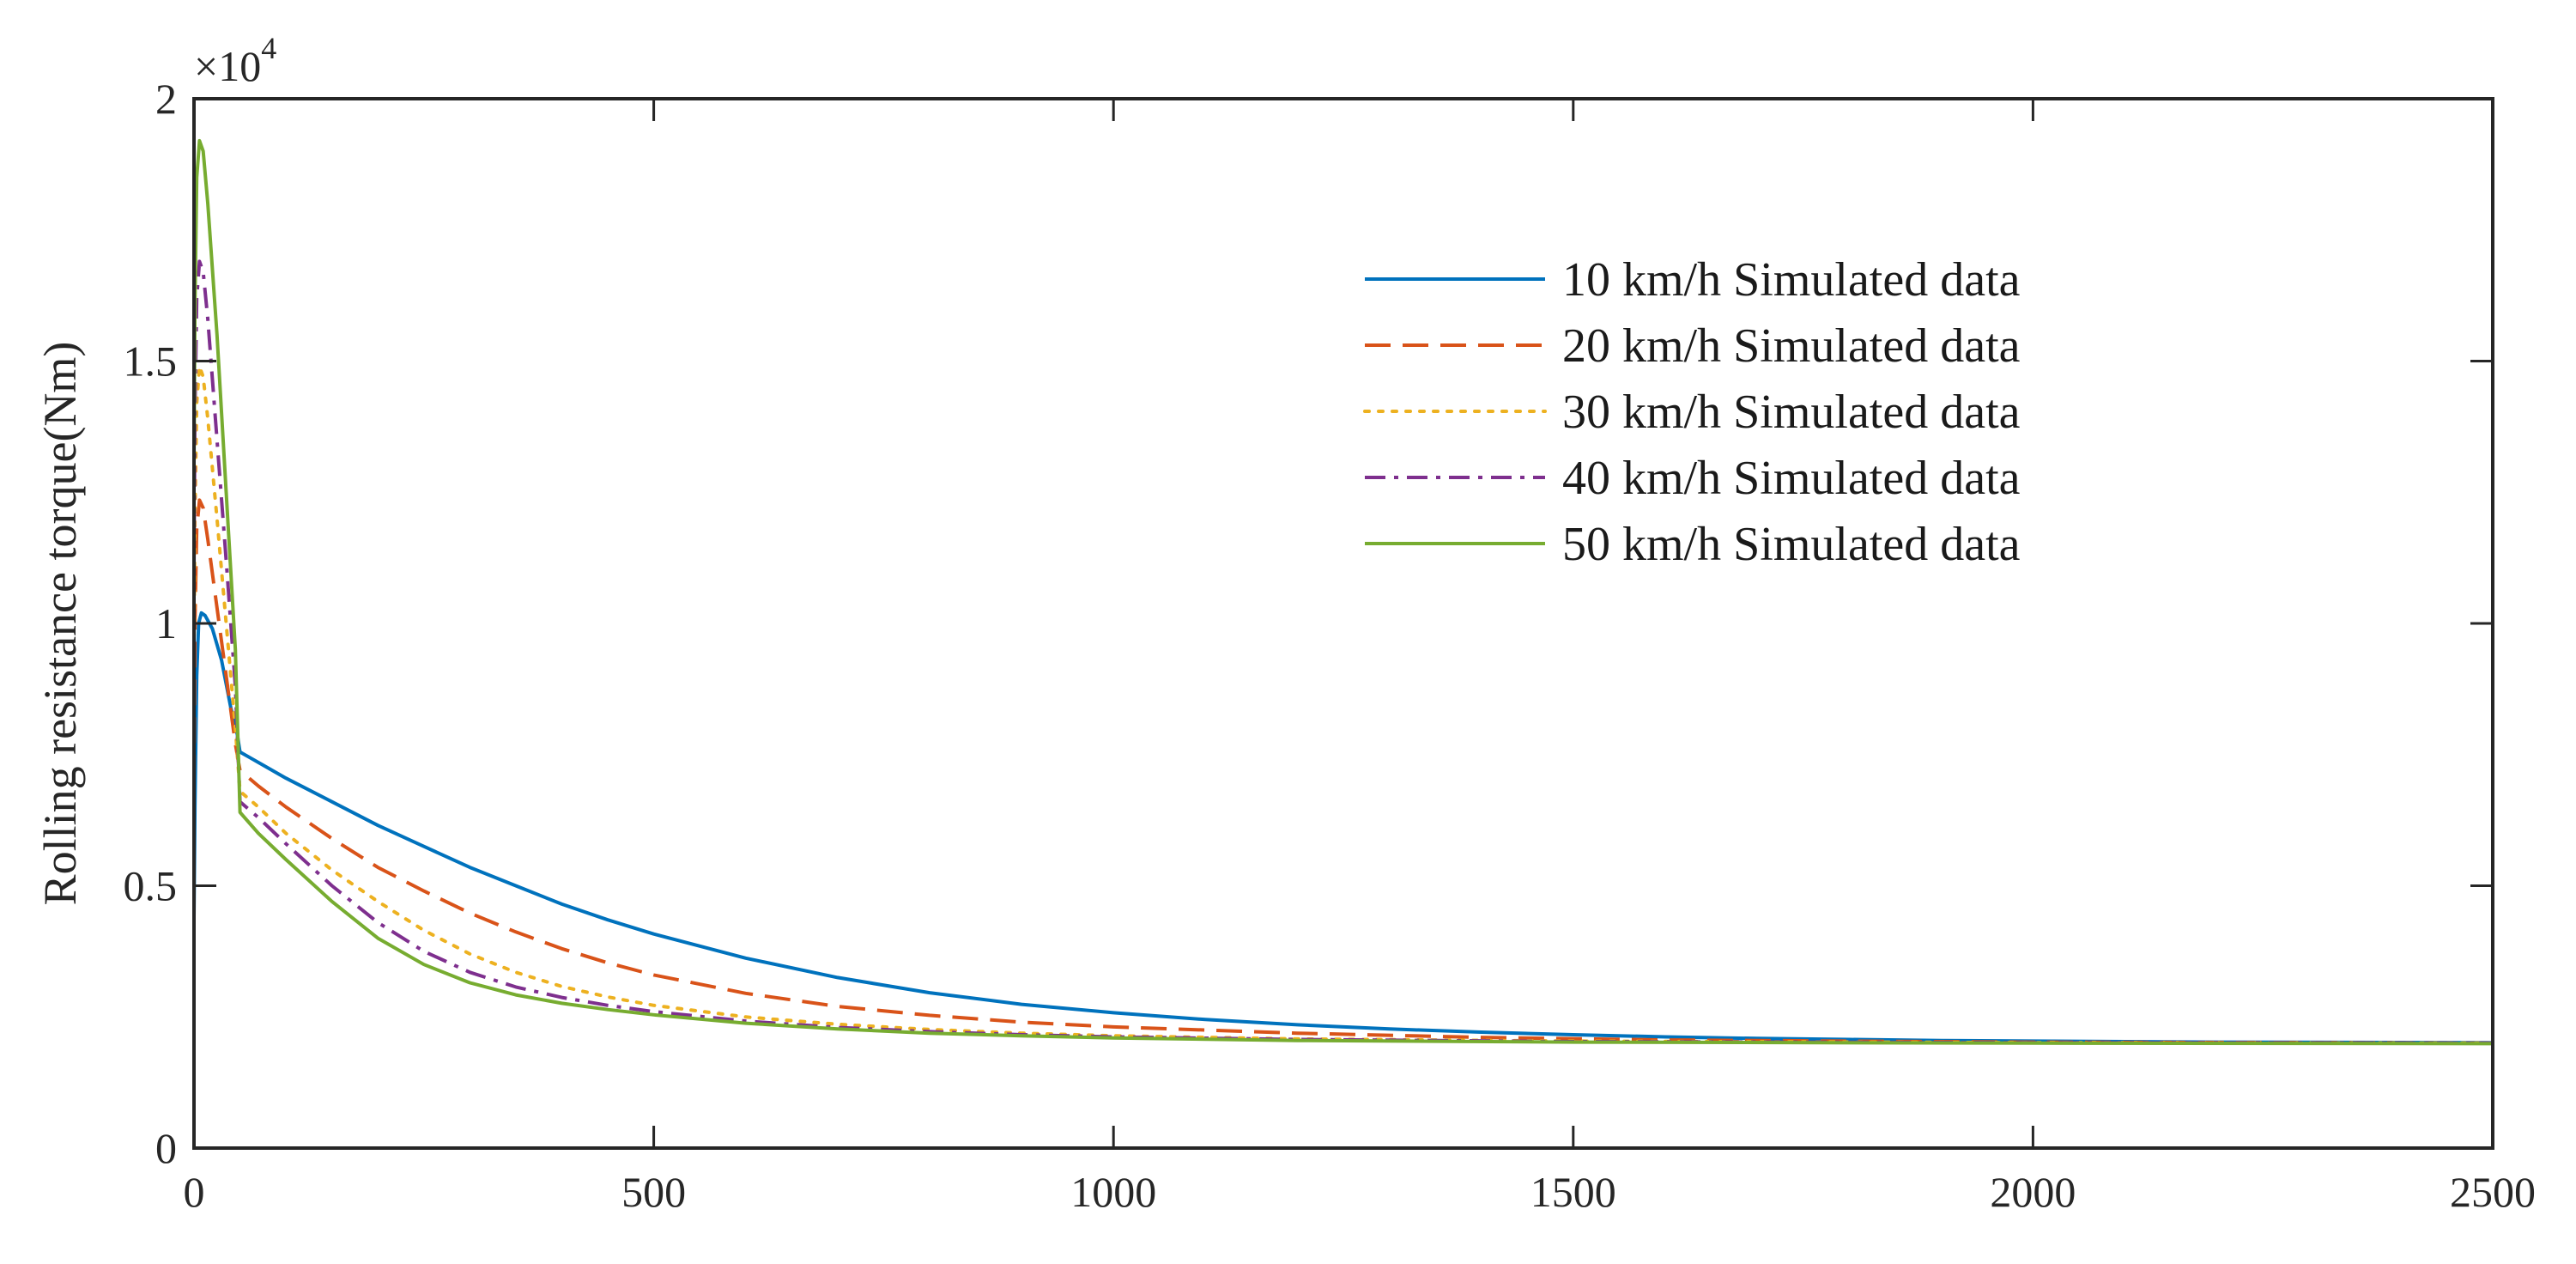 The height and width of the screenshot is (1264, 2576). Describe the element at coordinates (1792, 479) in the screenshot. I see `legend-label-4: 40 km/h Simulated data` at that location.